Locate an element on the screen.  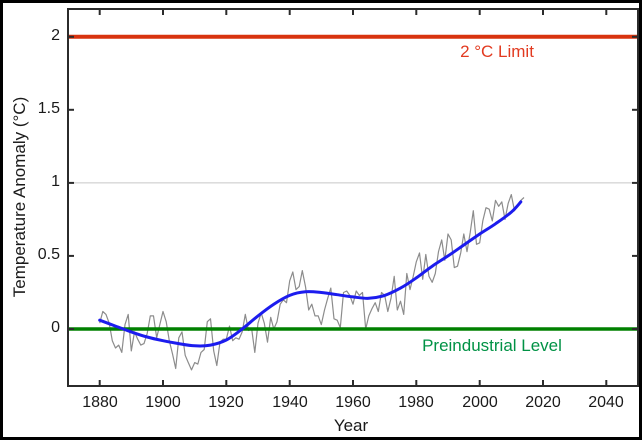
x-tick-label: 1920 is located at coordinates (226, 402).